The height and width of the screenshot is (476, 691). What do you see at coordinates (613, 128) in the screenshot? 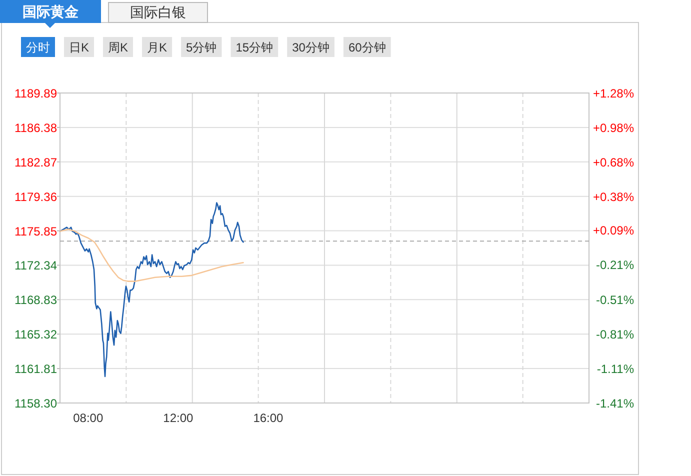
I see `y2-tick-label: +0.98%` at bounding box center [613, 128].